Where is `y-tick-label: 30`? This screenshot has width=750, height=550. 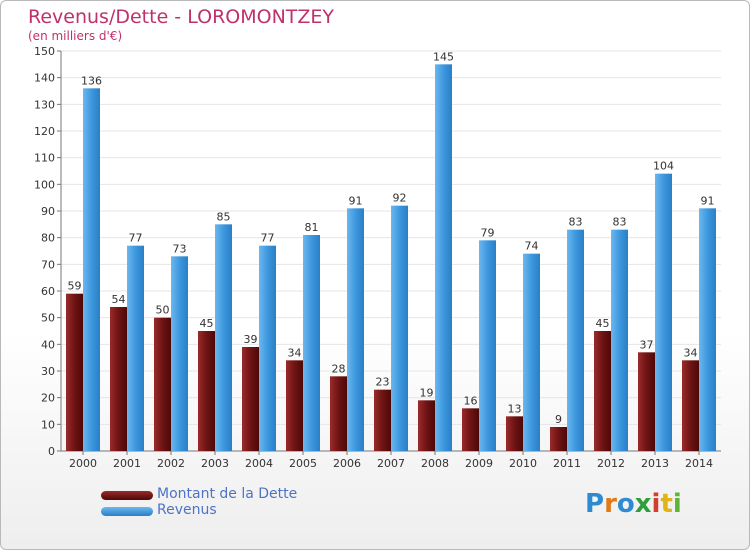
y-tick-label: 30 is located at coordinates (48, 371).